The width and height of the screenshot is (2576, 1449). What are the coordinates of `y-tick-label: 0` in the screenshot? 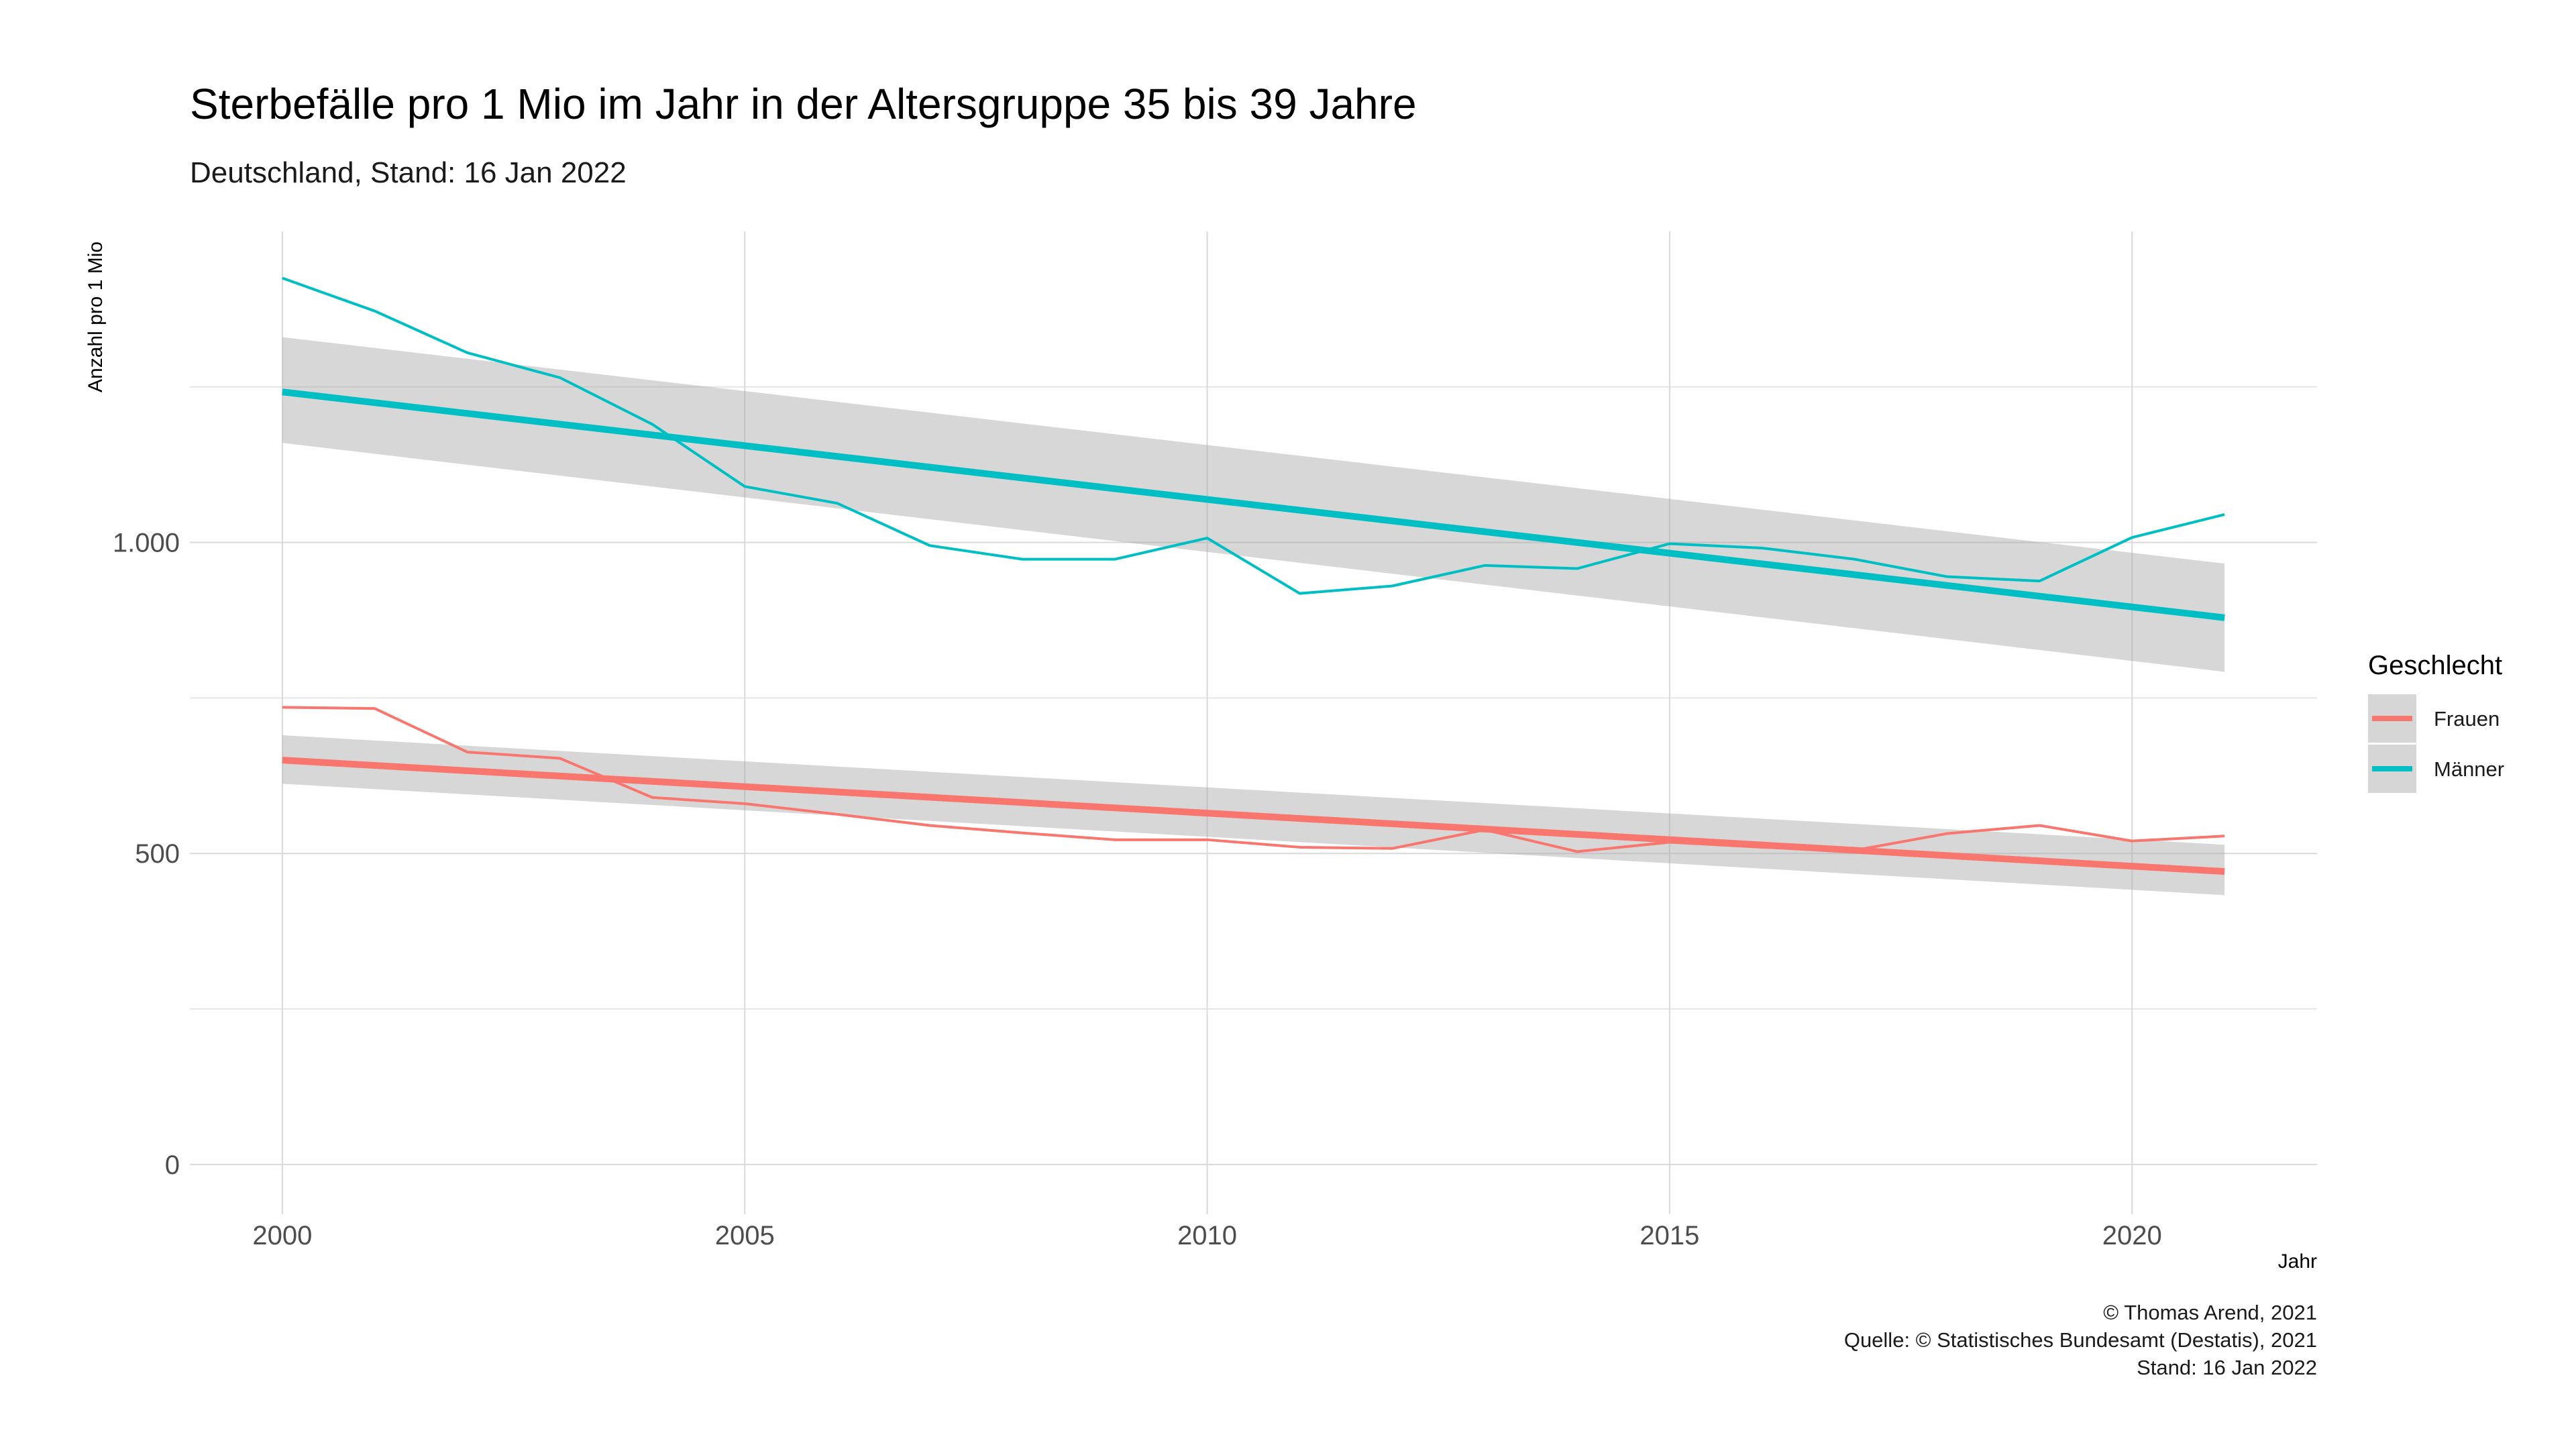 It's located at (172, 1165).